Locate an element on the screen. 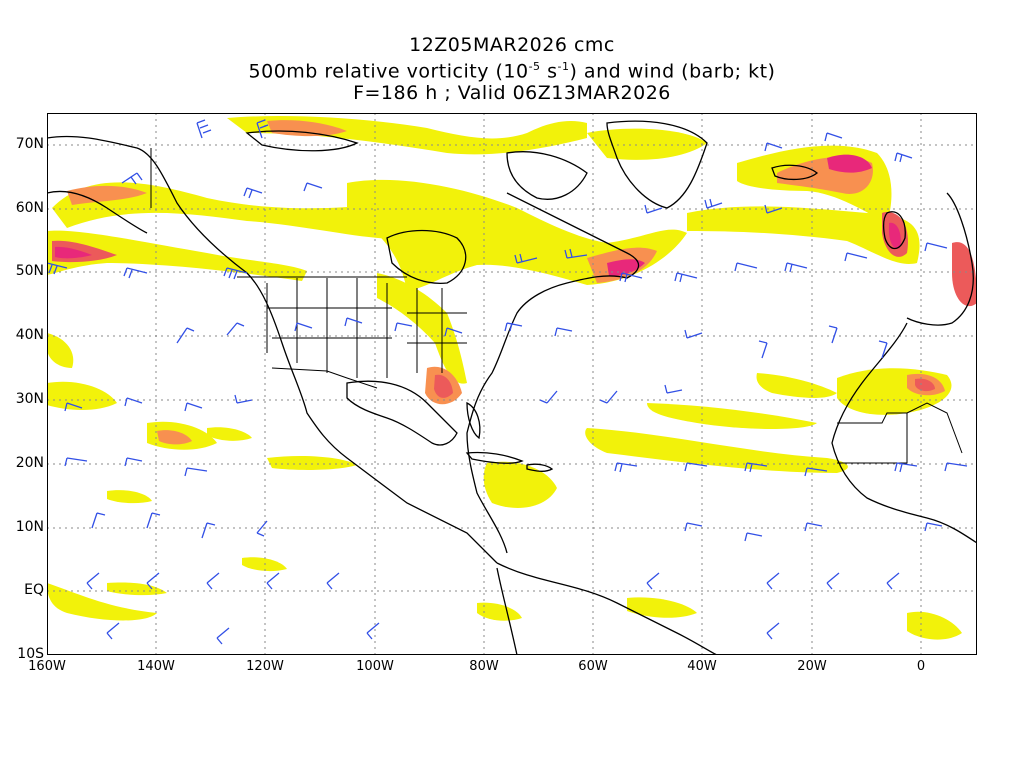  lon-label-140w: 140W is located at coordinates (156, 666).